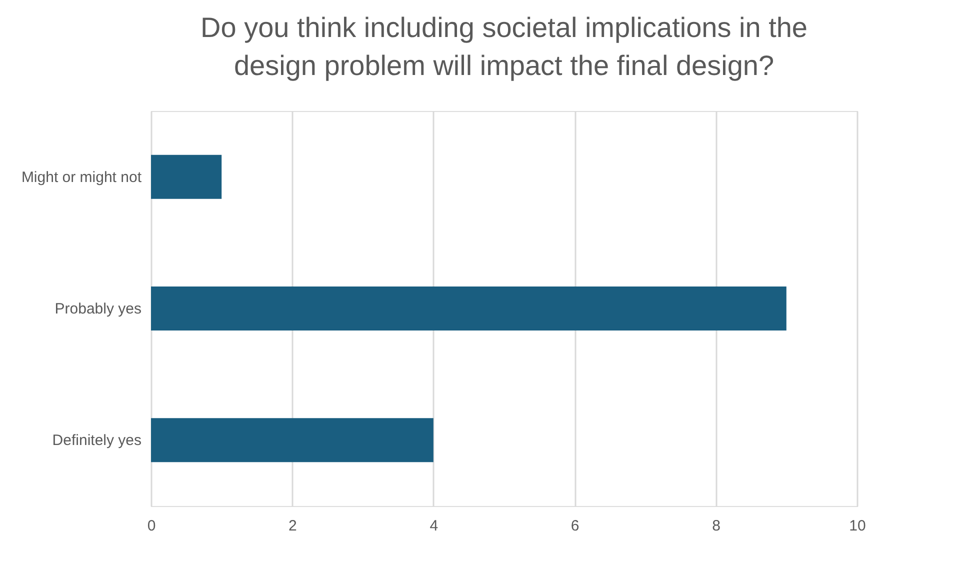  What do you see at coordinates (98, 309) in the screenshot?
I see `y-tick-label: Probably yes` at bounding box center [98, 309].